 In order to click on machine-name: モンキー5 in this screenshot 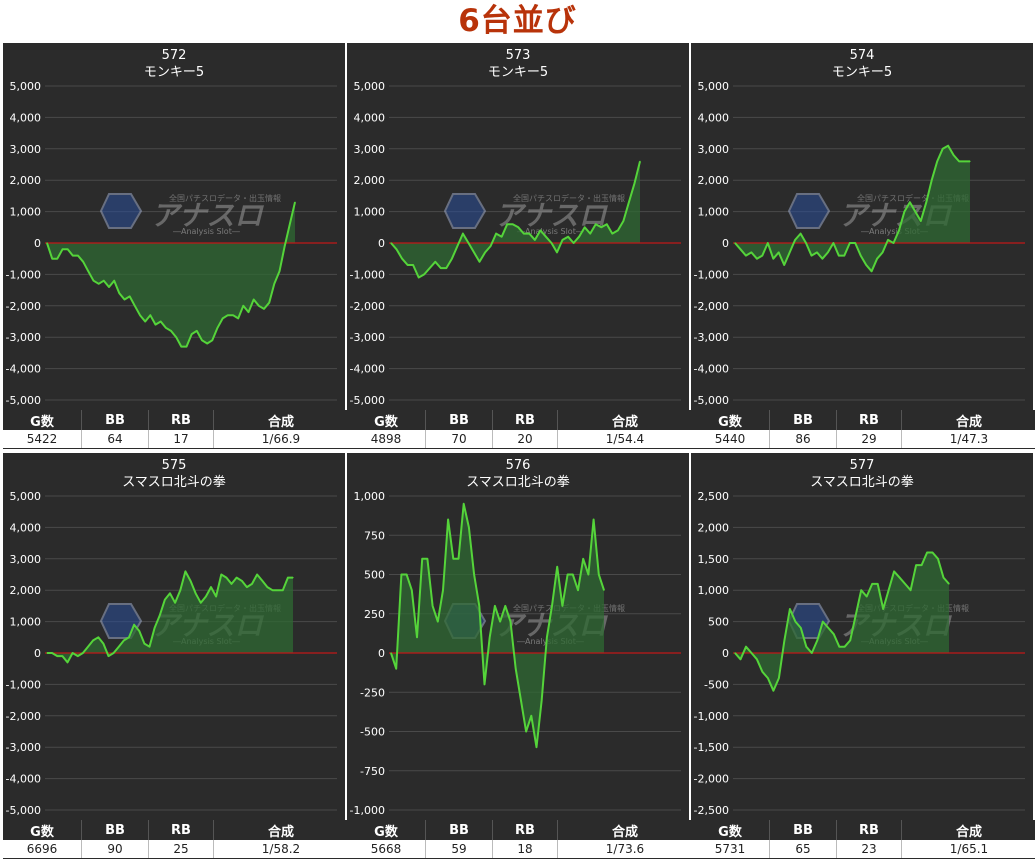, I will do `click(862, 72)`.